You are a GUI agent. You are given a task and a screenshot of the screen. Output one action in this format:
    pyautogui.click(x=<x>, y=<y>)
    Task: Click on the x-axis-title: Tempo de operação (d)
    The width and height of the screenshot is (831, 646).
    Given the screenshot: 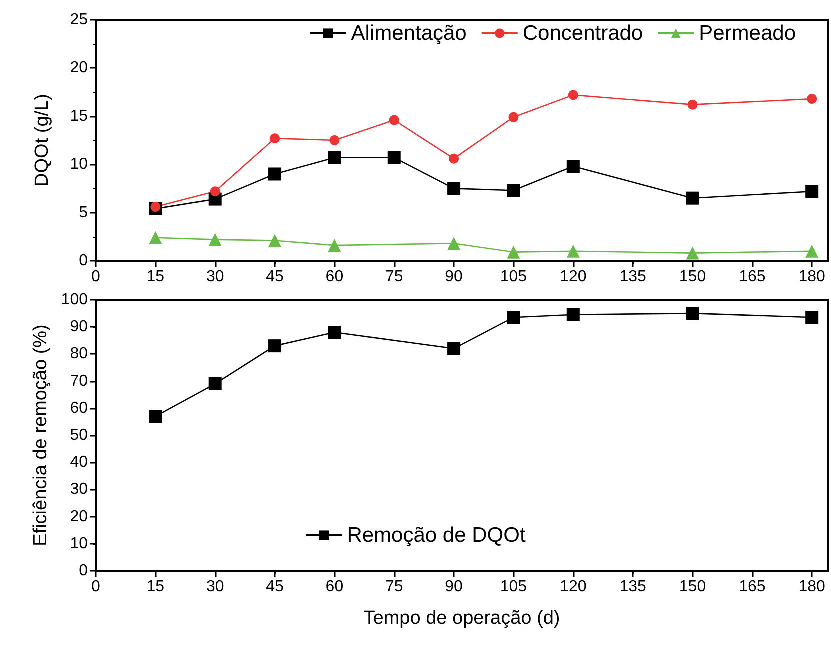 What is the action you would take?
    pyautogui.click(x=462, y=618)
    